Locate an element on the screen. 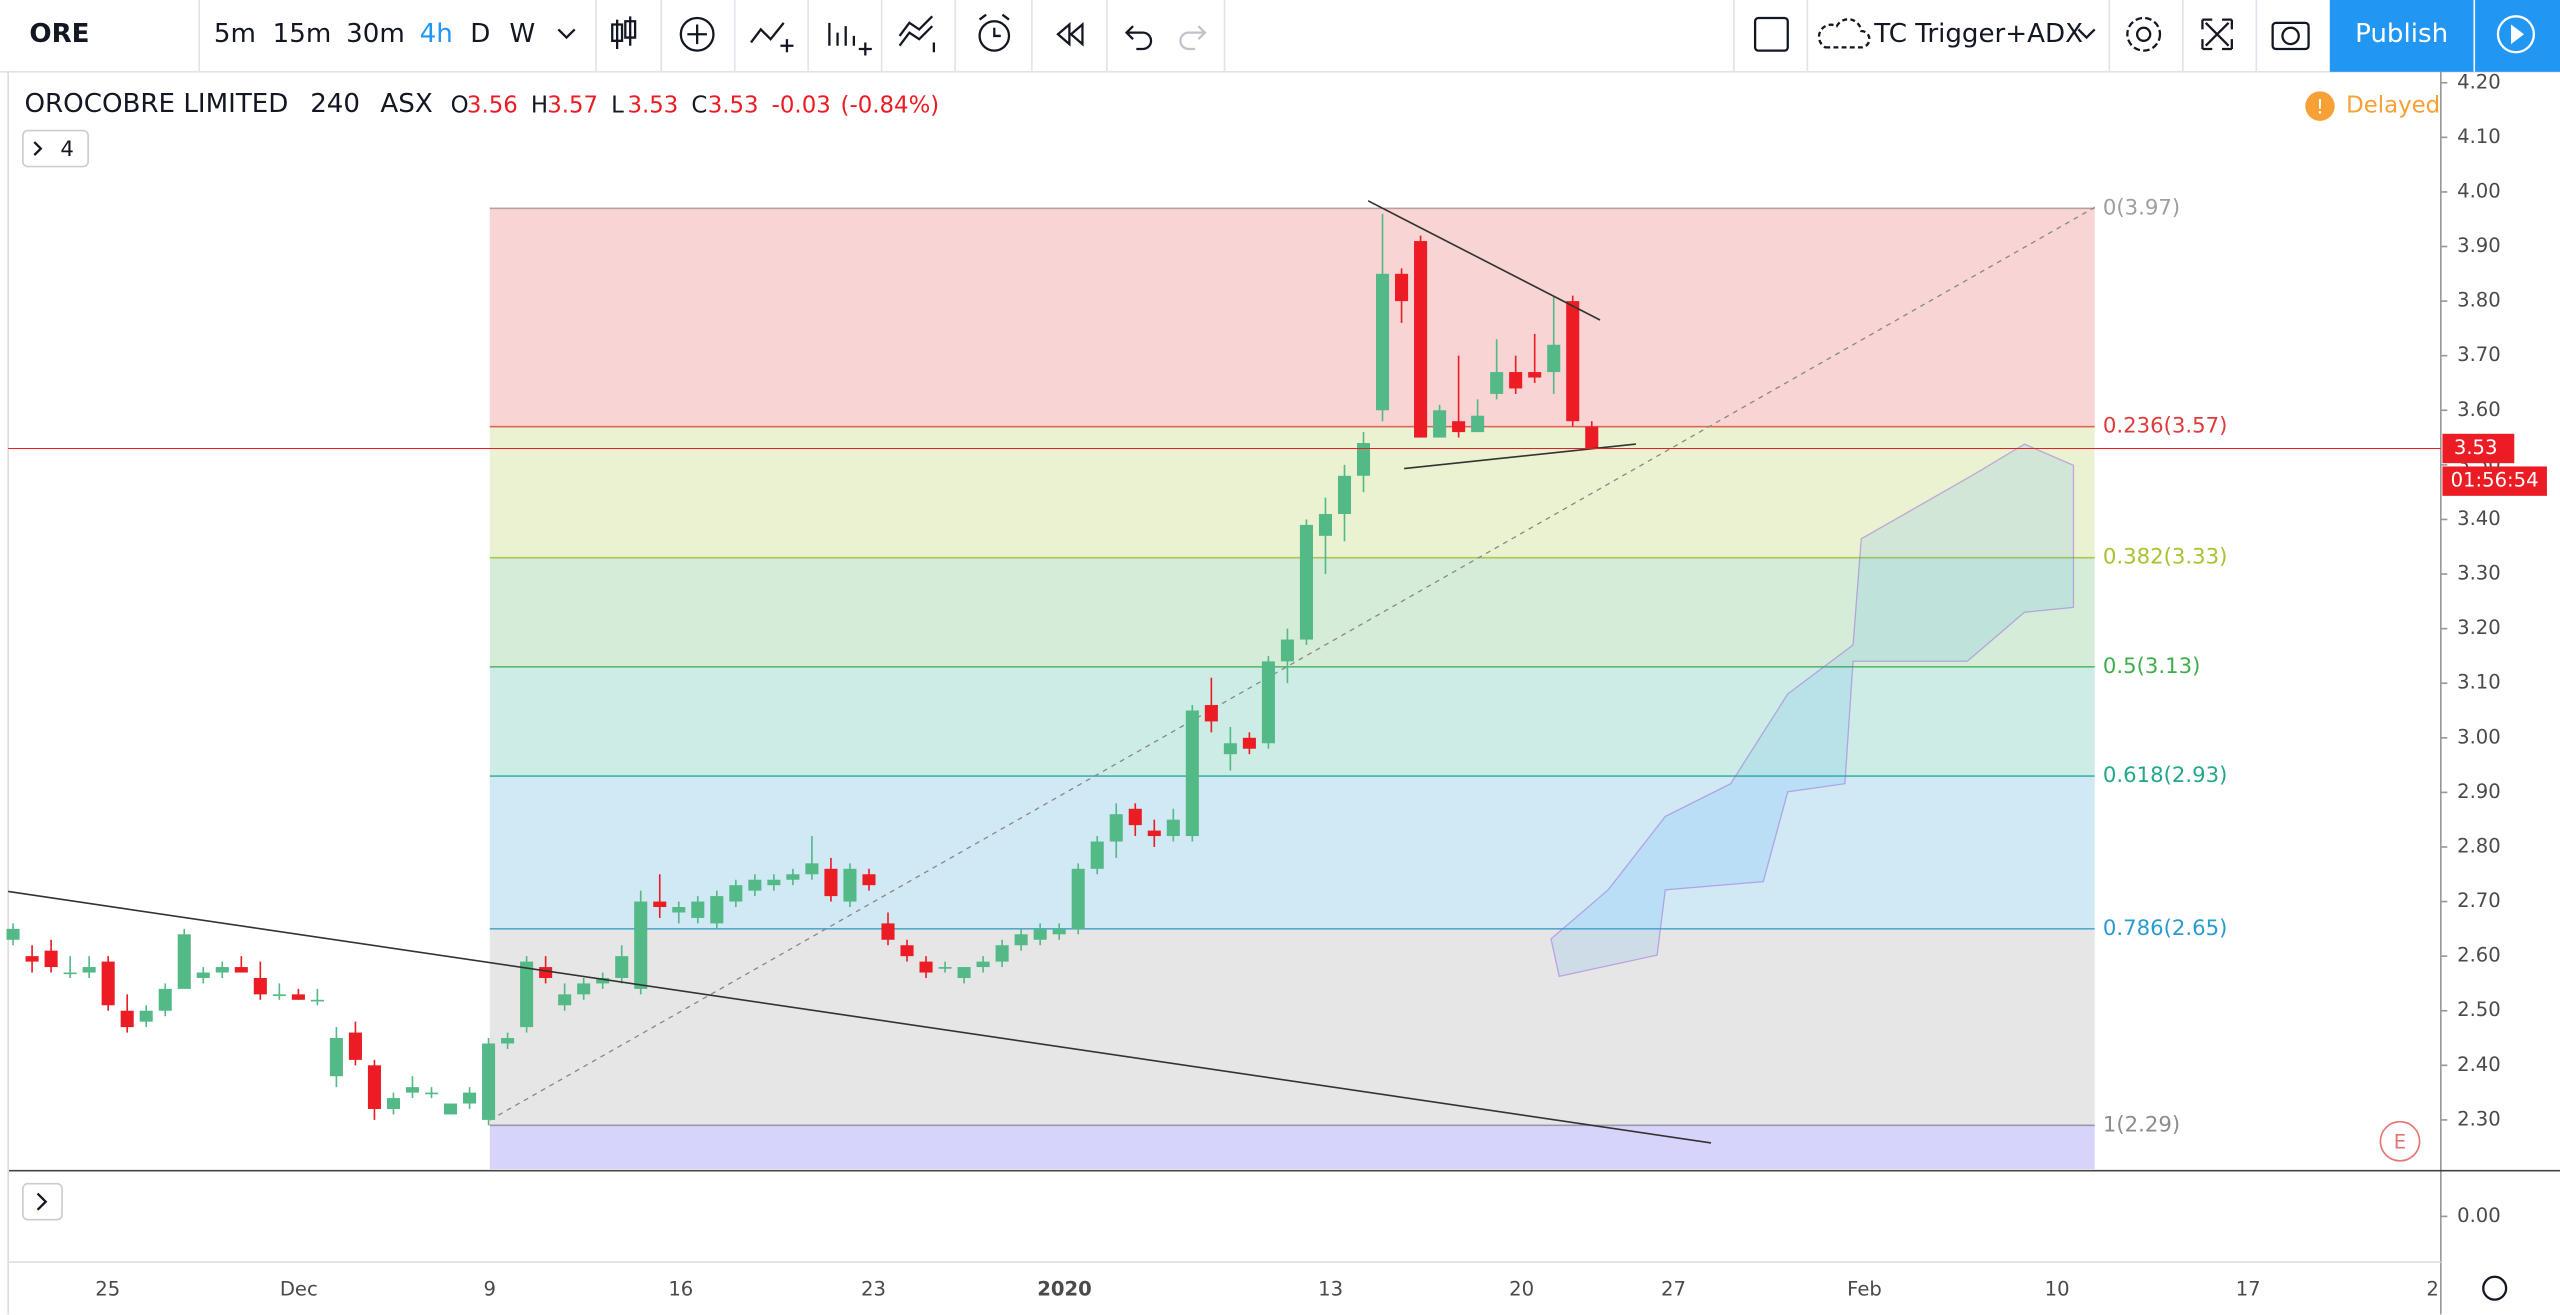 The width and height of the screenshot is (2560, 1315). indicator-template: TC Trigger+ADX is located at coordinates (1978, 34).